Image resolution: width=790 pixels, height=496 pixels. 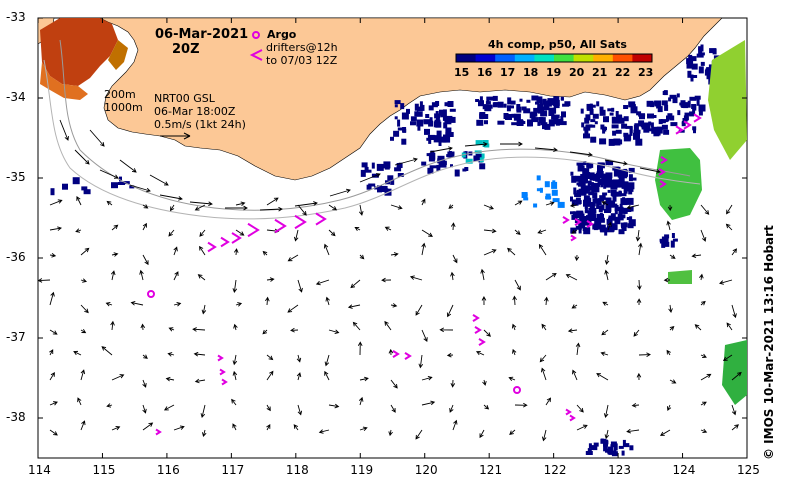 What do you see at coordinates (554, 72) in the screenshot?
I see `colorbar-tick-label: 19` at bounding box center [554, 72].